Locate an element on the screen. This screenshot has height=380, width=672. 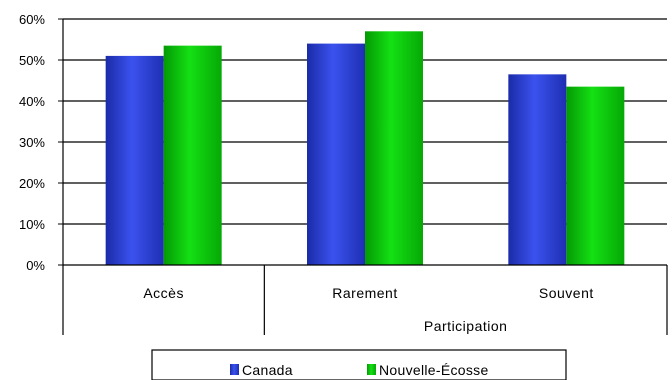
x-category-label: Accès is located at coordinates (163, 293).